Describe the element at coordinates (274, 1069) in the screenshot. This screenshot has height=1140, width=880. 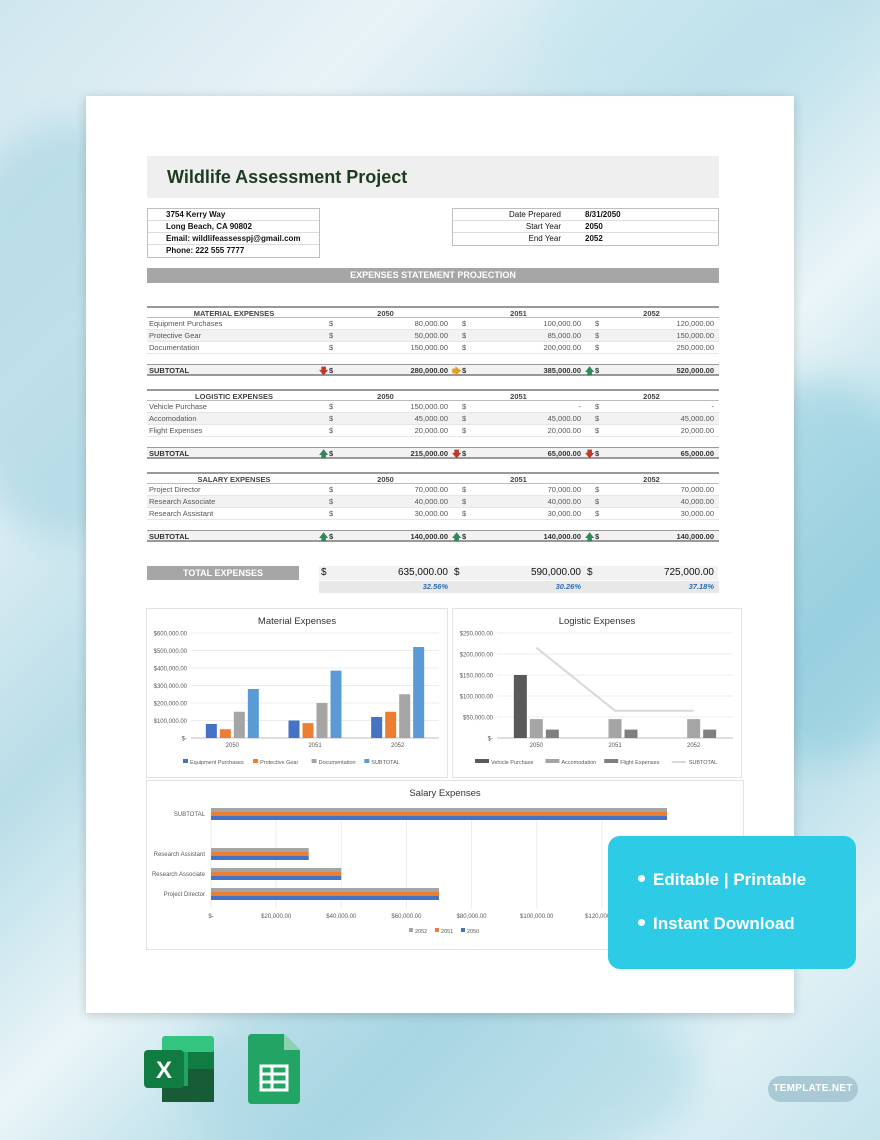
I see `google-sheets-icon` at that location.